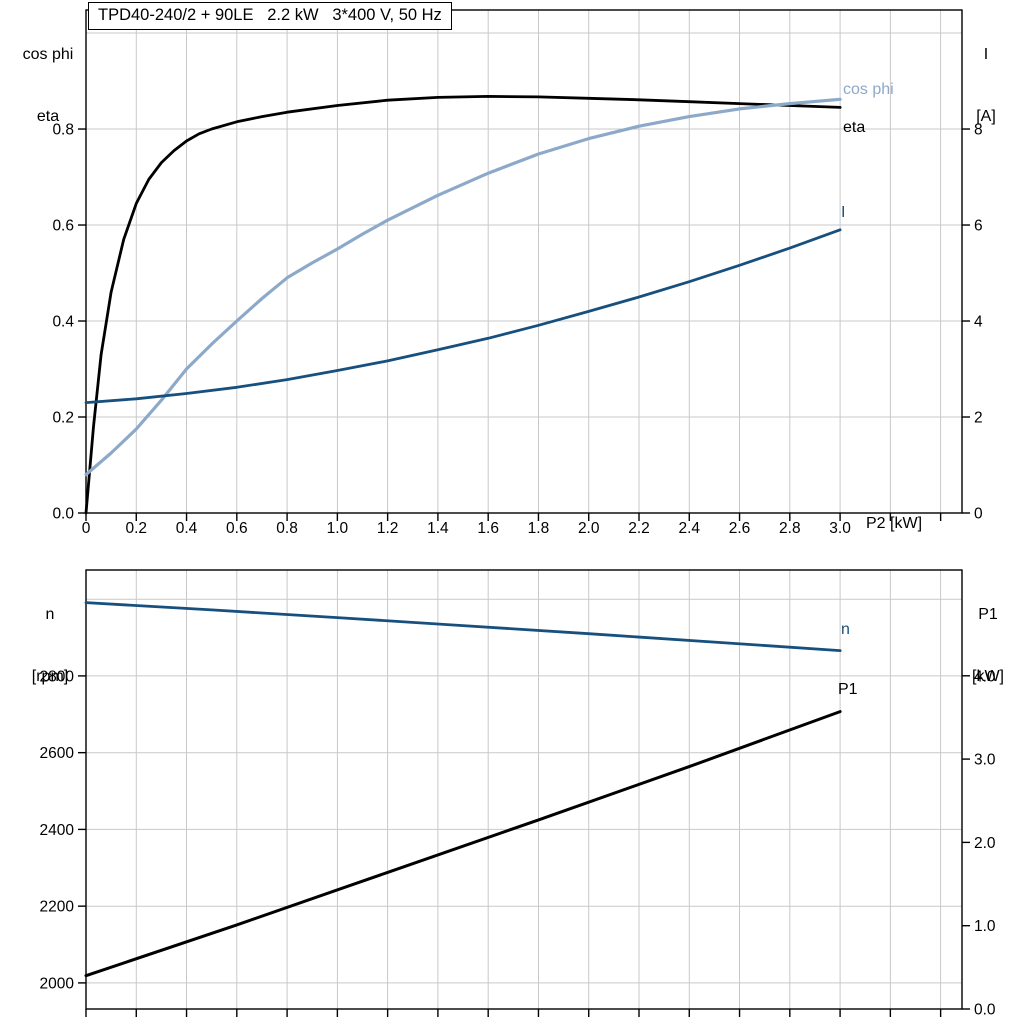 The width and height of the screenshot is (1024, 1024). I want to click on curve-label-eta: eta, so click(854, 127).